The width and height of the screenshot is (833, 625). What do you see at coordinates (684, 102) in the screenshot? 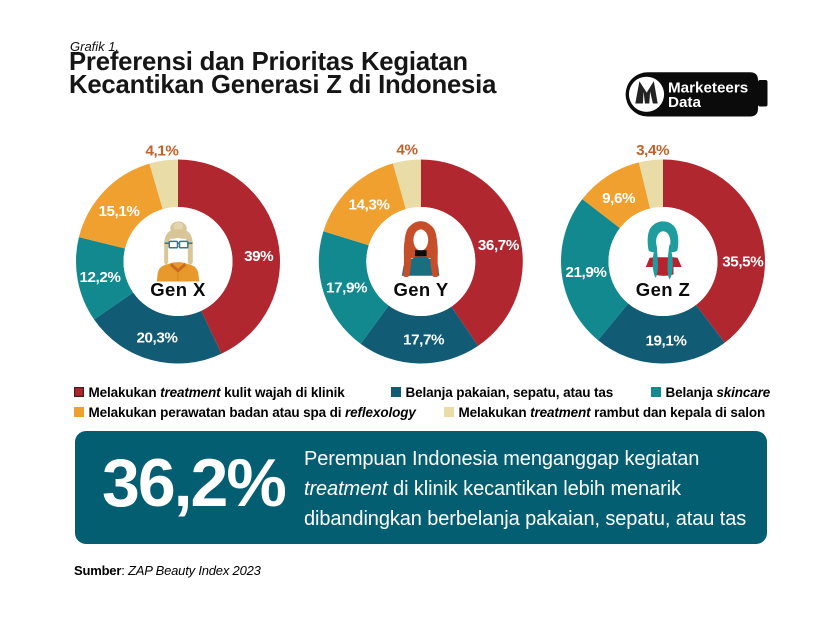
I see `svg-text: Data` at bounding box center [684, 102].